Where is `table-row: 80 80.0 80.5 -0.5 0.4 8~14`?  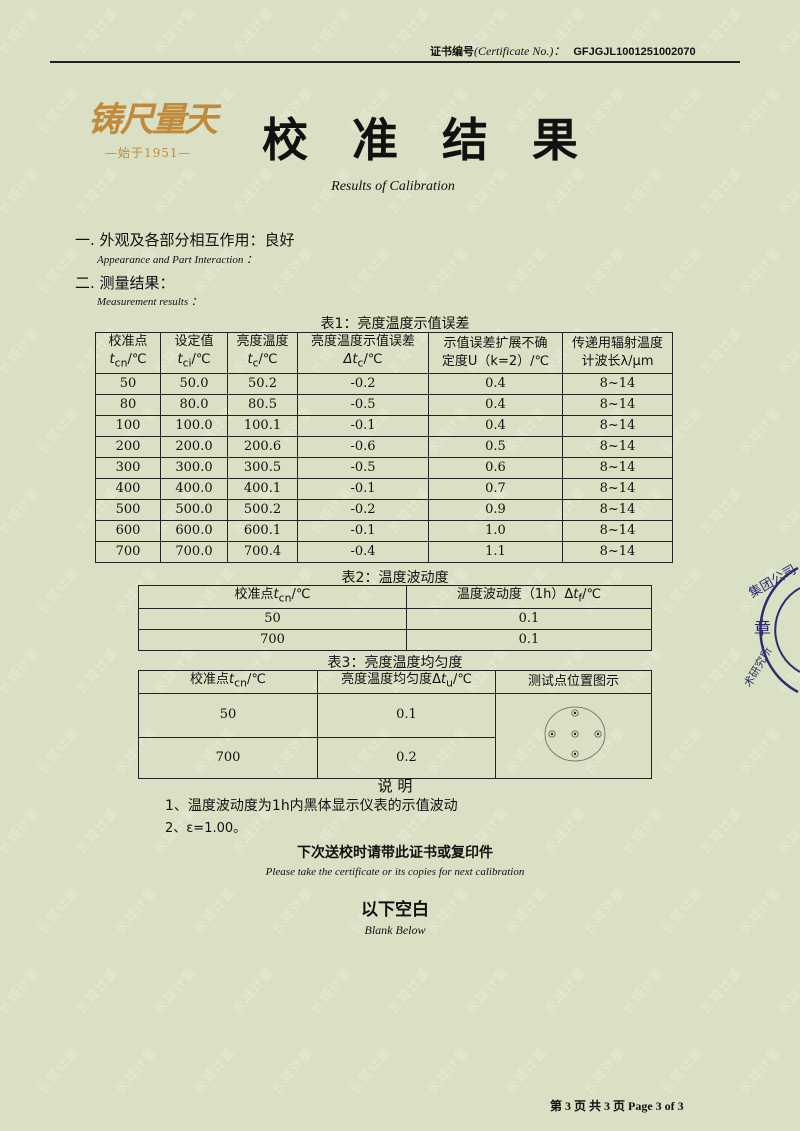 table-row: 80 80.0 80.5 -0.5 0.4 8~14 is located at coordinates (384, 404).